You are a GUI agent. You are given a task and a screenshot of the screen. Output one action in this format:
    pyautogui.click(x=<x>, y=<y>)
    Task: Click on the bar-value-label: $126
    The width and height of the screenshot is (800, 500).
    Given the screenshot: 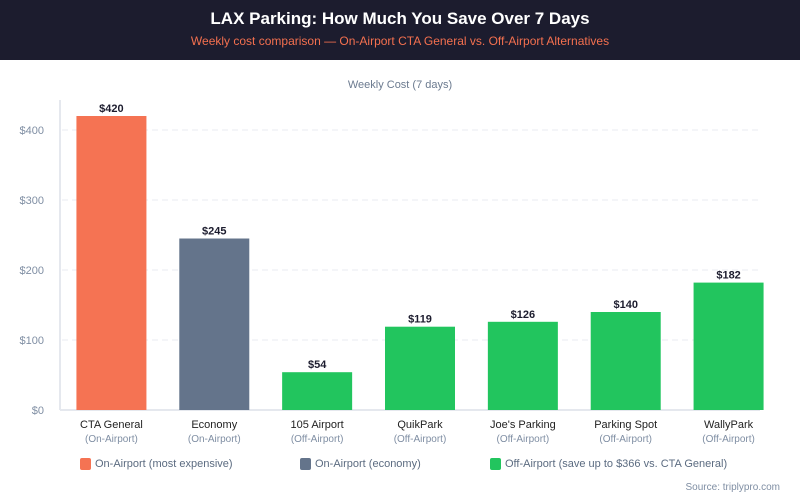 What is the action you would take?
    pyautogui.click(x=523, y=315)
    